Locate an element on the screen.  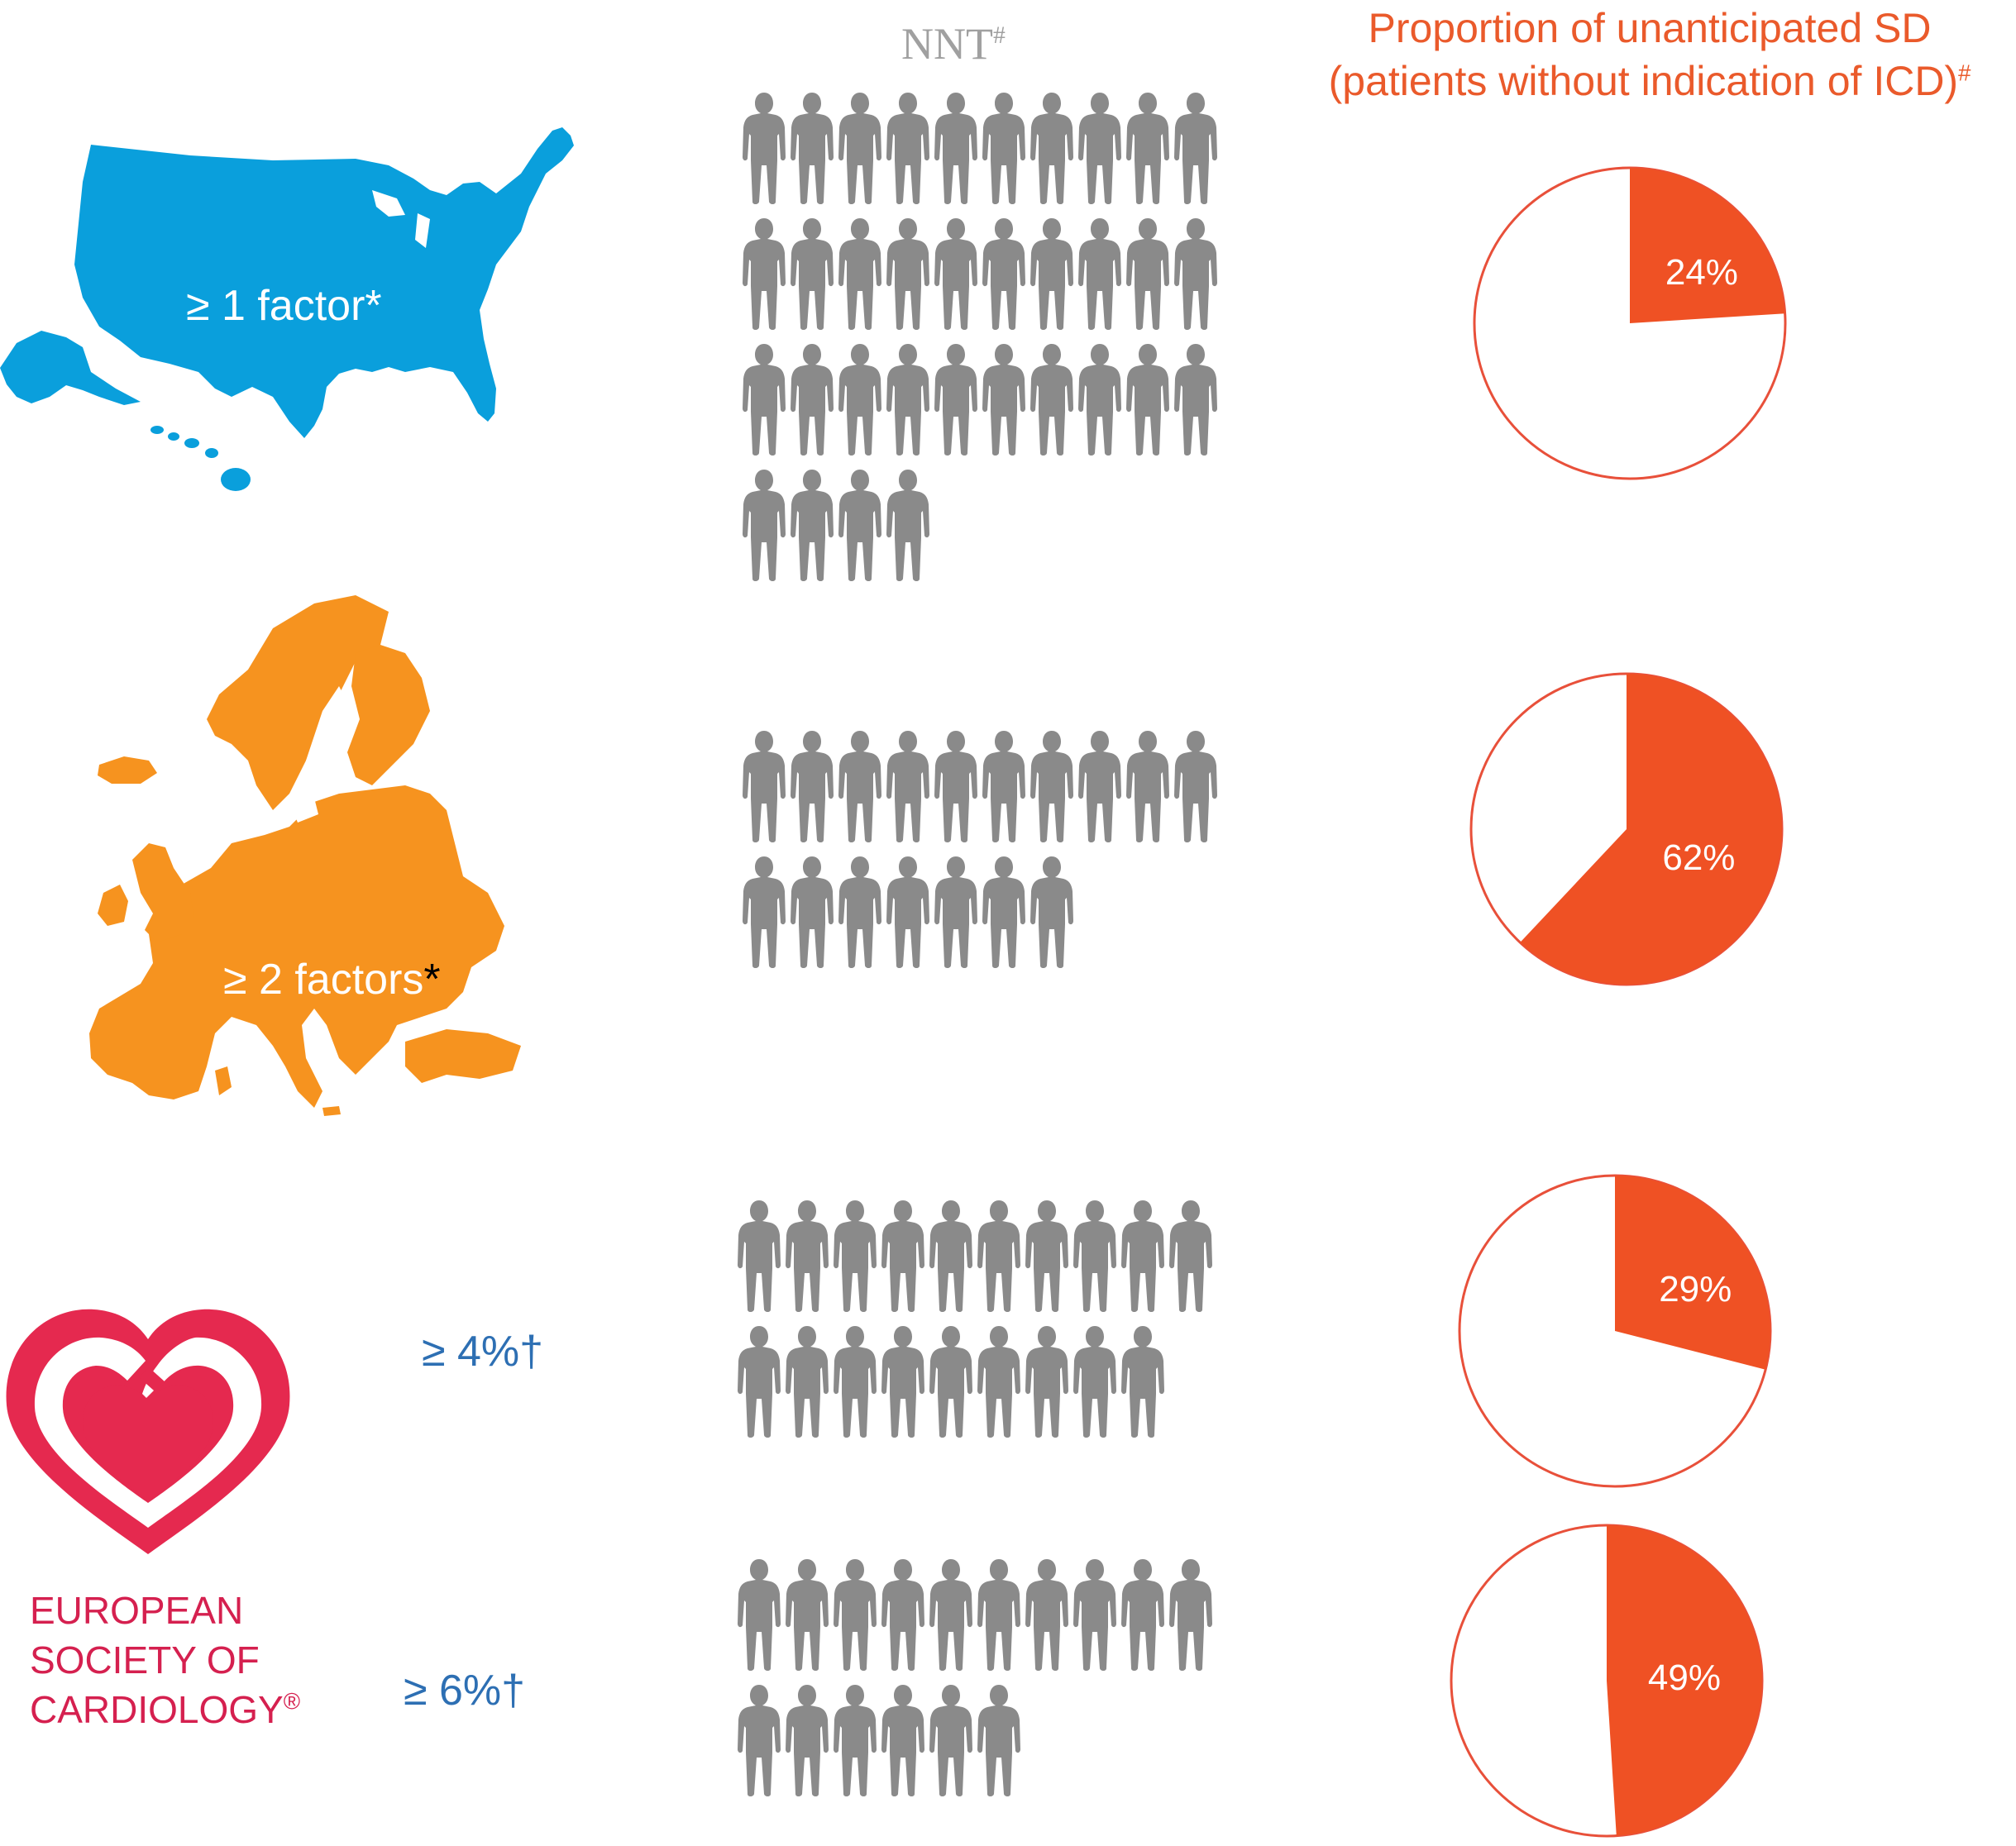
esc-wordmark: EUROPEAN SOCIETY OF CARDIOLOGY® is located at coordinates (165, 1660).